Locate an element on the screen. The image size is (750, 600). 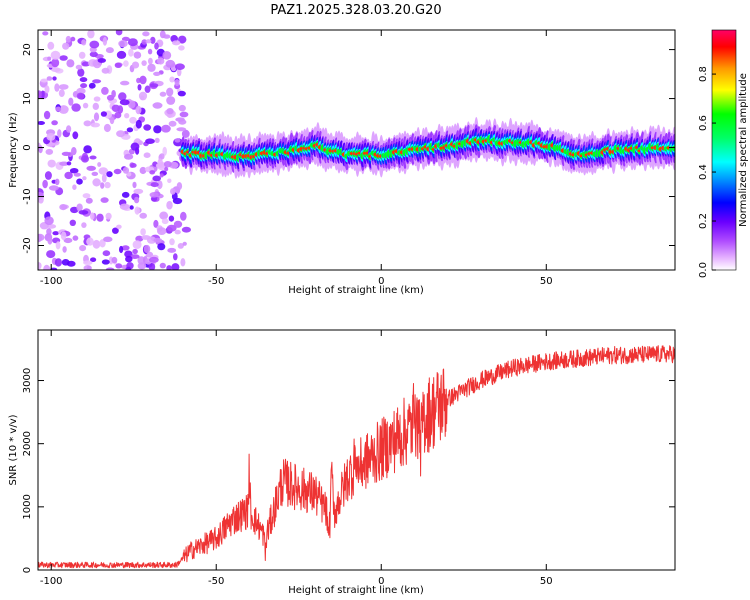
top-y-tick-label: -10 is located at coordinates (27, 196).